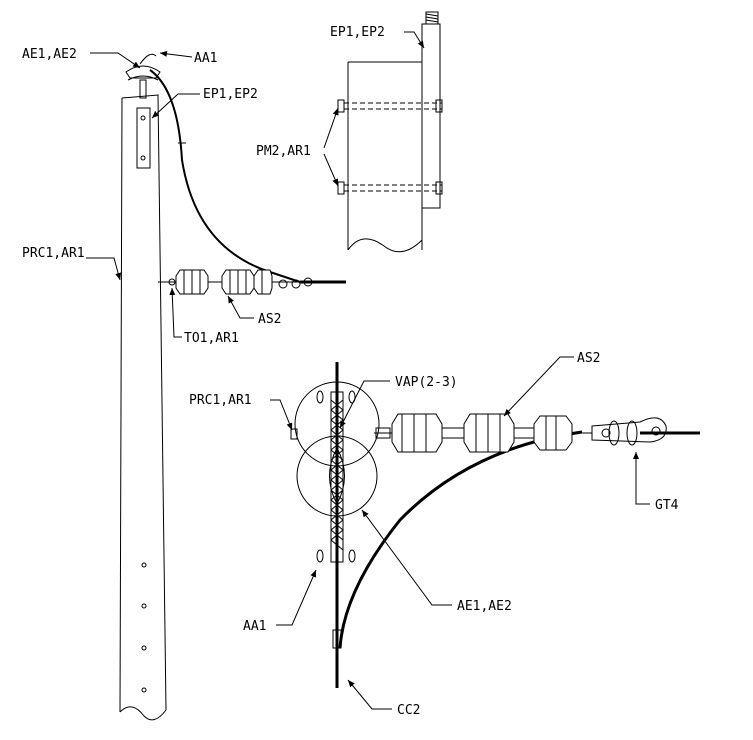  I want to click on label-pm2: PM2,AR1, so click(283, 151).